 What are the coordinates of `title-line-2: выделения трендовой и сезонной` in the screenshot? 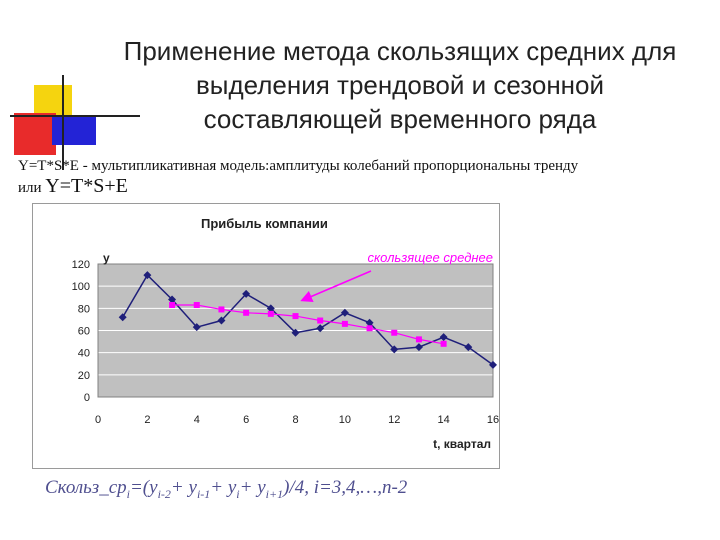 It's located at (400, 85).